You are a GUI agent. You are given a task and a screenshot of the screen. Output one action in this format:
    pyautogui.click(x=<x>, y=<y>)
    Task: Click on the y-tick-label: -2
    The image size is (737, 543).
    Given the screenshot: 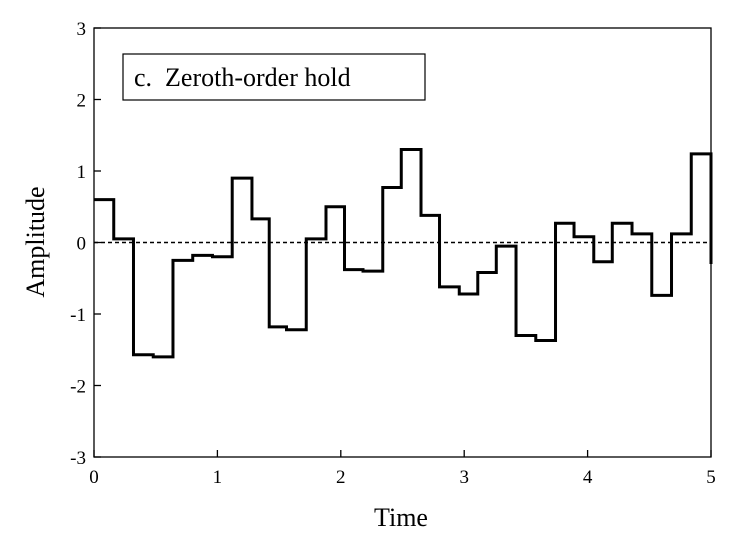 What is the action you would take?
    pyautogui.click(x=78, y=387)
    